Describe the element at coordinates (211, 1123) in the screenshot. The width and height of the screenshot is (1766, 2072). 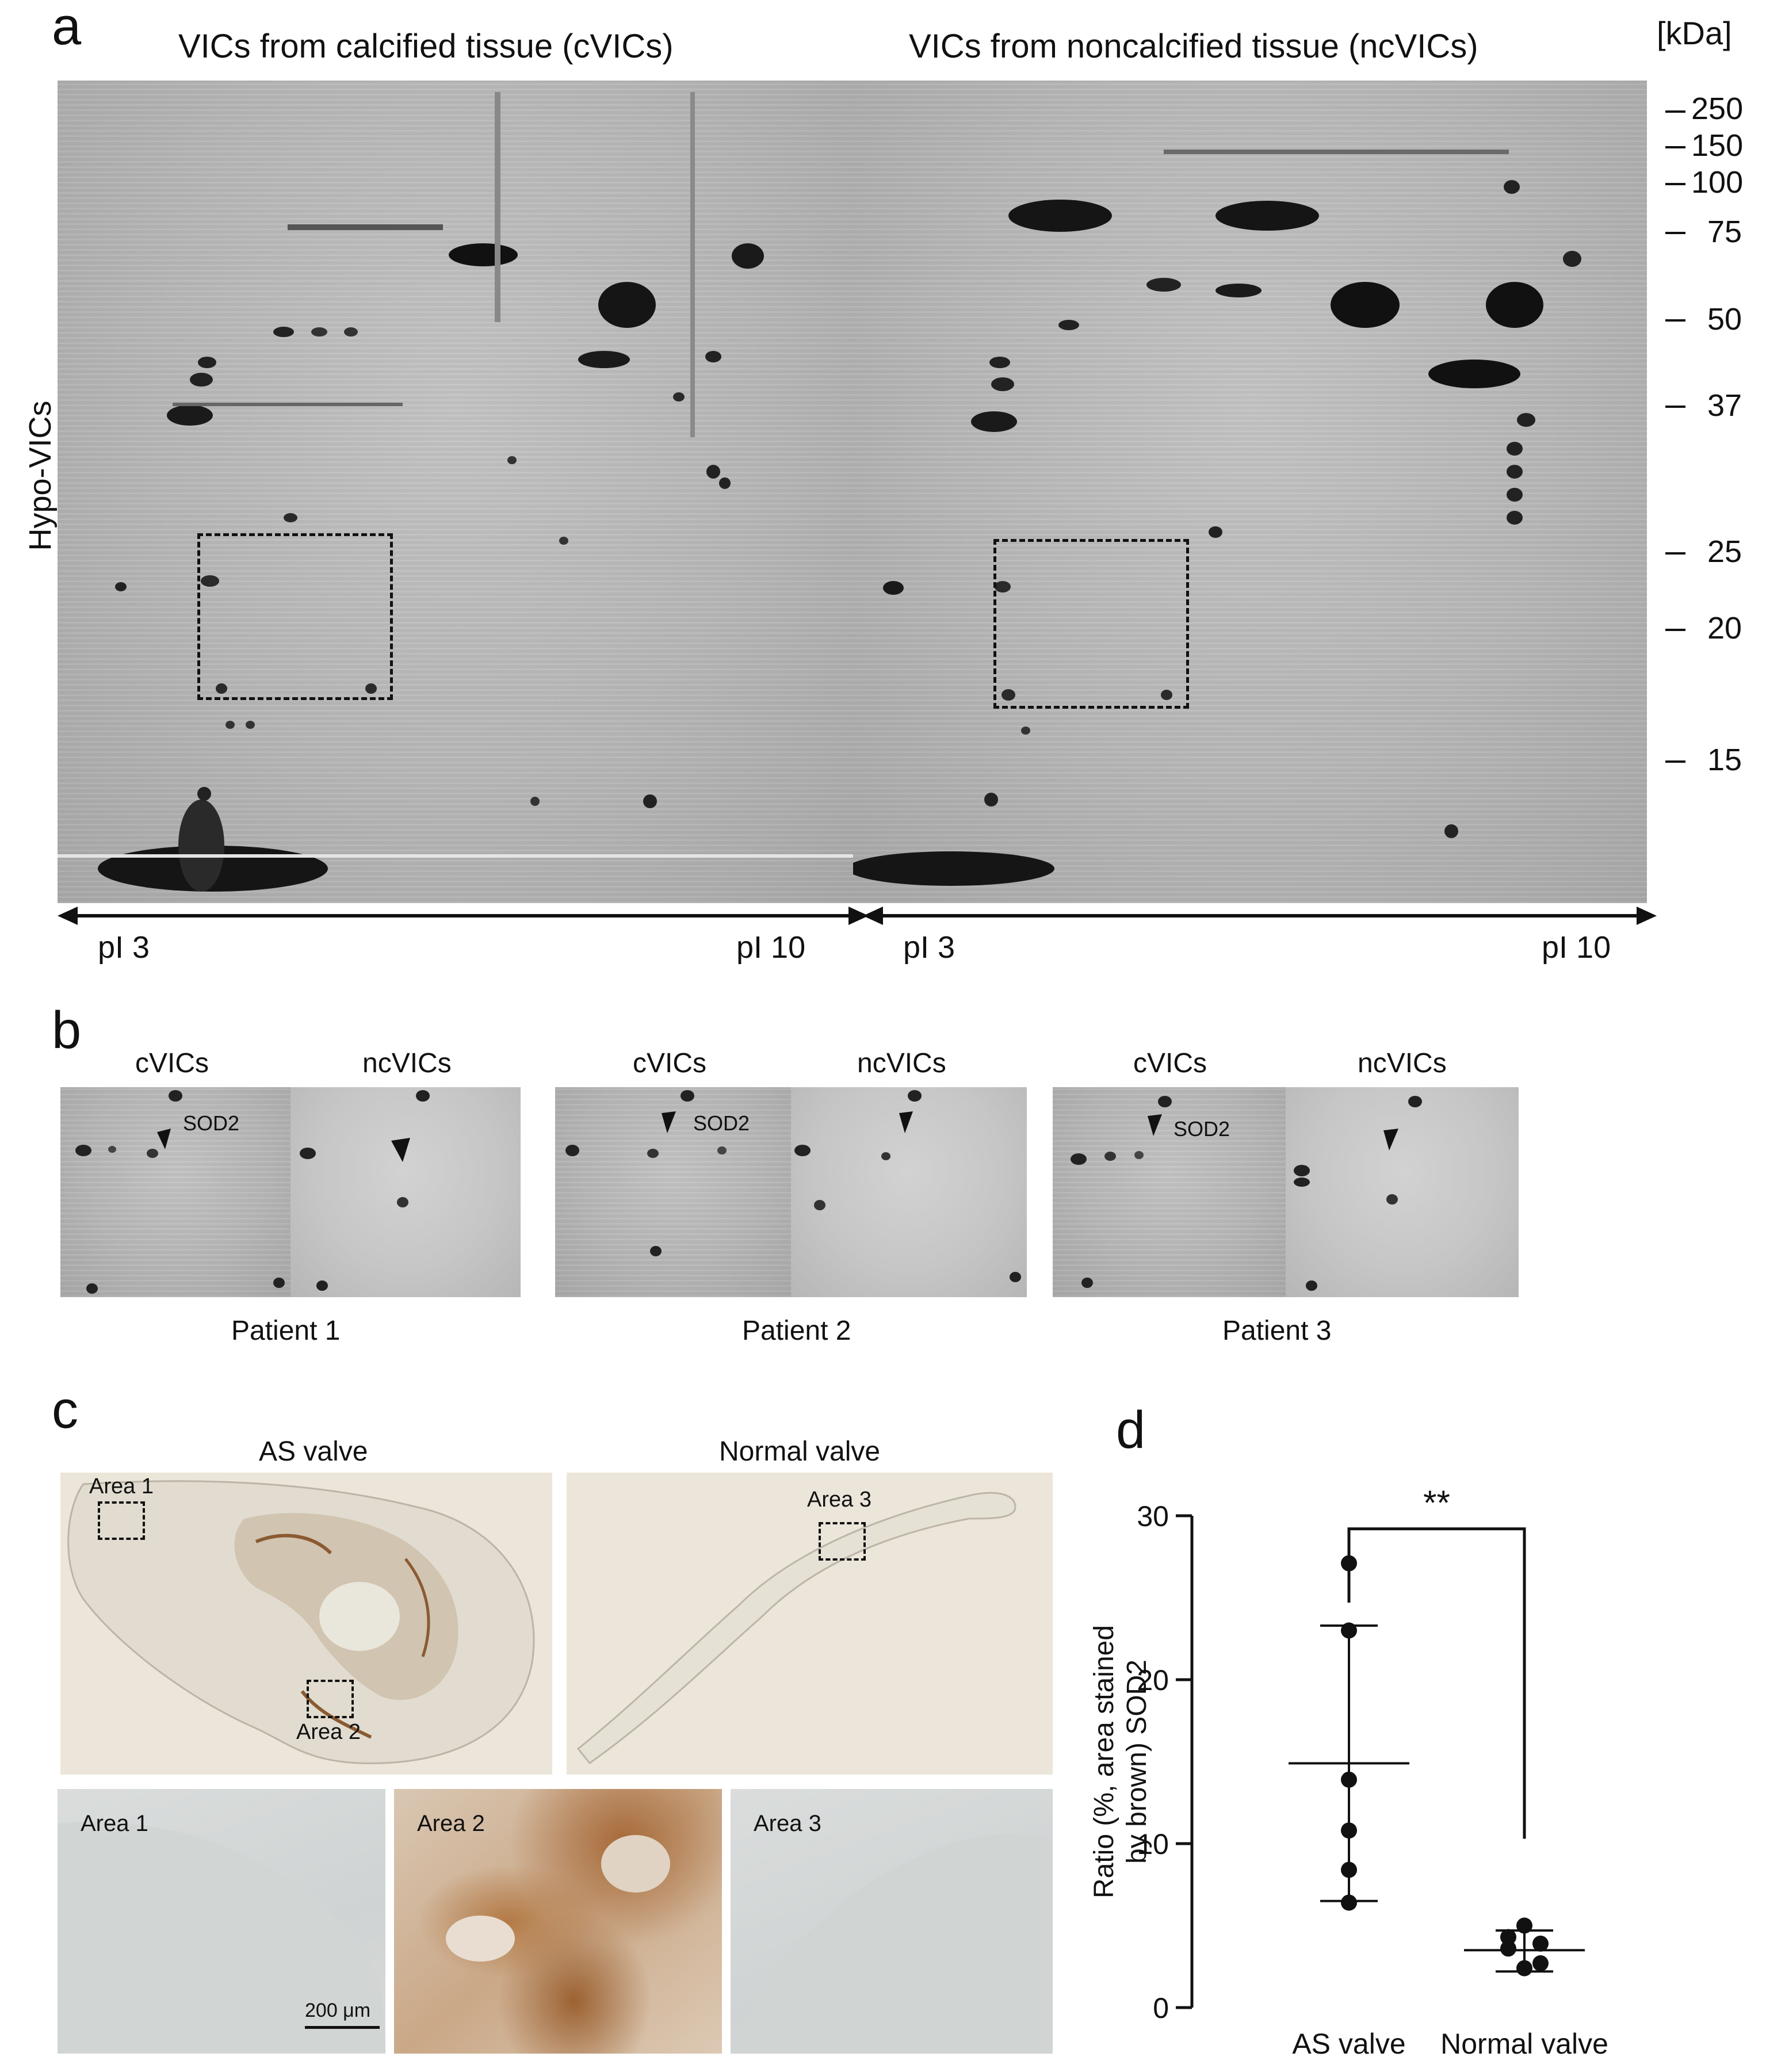
I see `patient1-spot-label: SOD2` at that location.